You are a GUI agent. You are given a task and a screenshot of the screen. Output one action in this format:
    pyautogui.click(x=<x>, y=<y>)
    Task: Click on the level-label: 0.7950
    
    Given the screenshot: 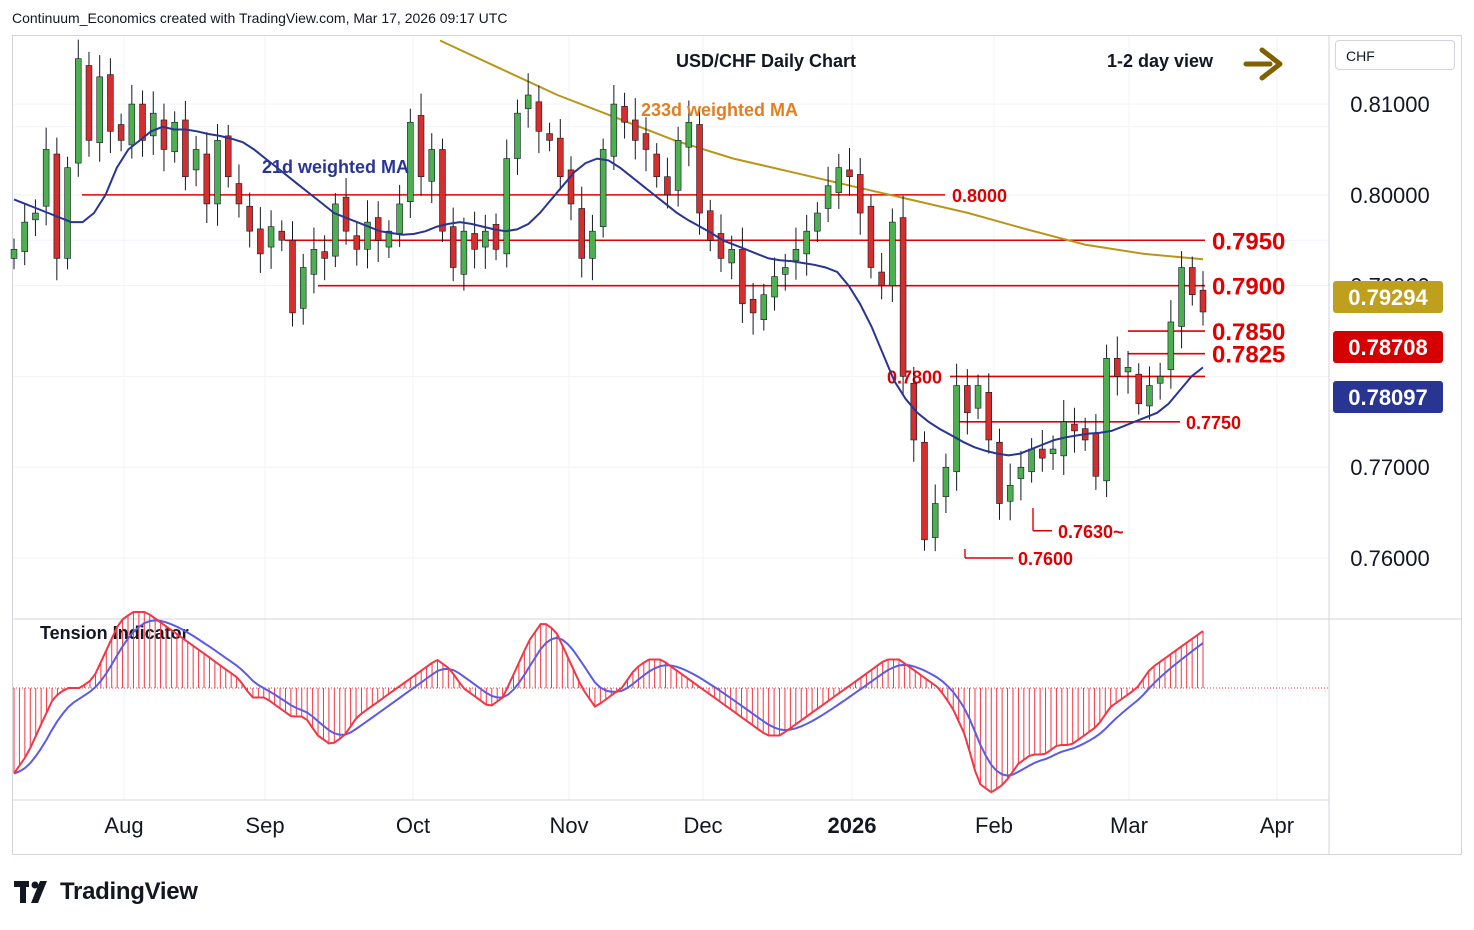 What is the action you would take?
    pyautogui.click(x=1248, y=241)
    